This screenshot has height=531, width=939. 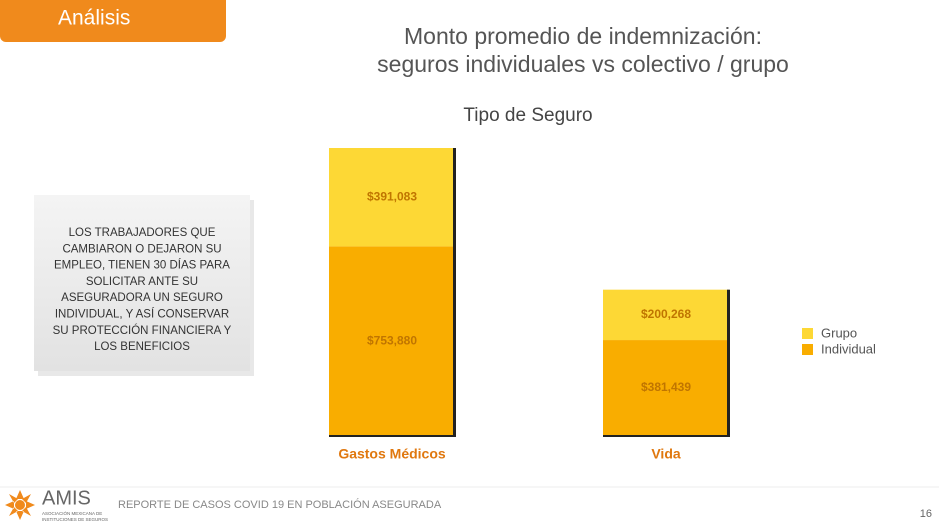 What do you see at coordinates (142, 298) in the screenshot?
I see `note-line: ASEGURADORA UN SEGURO` at bounding box center [142, 298].